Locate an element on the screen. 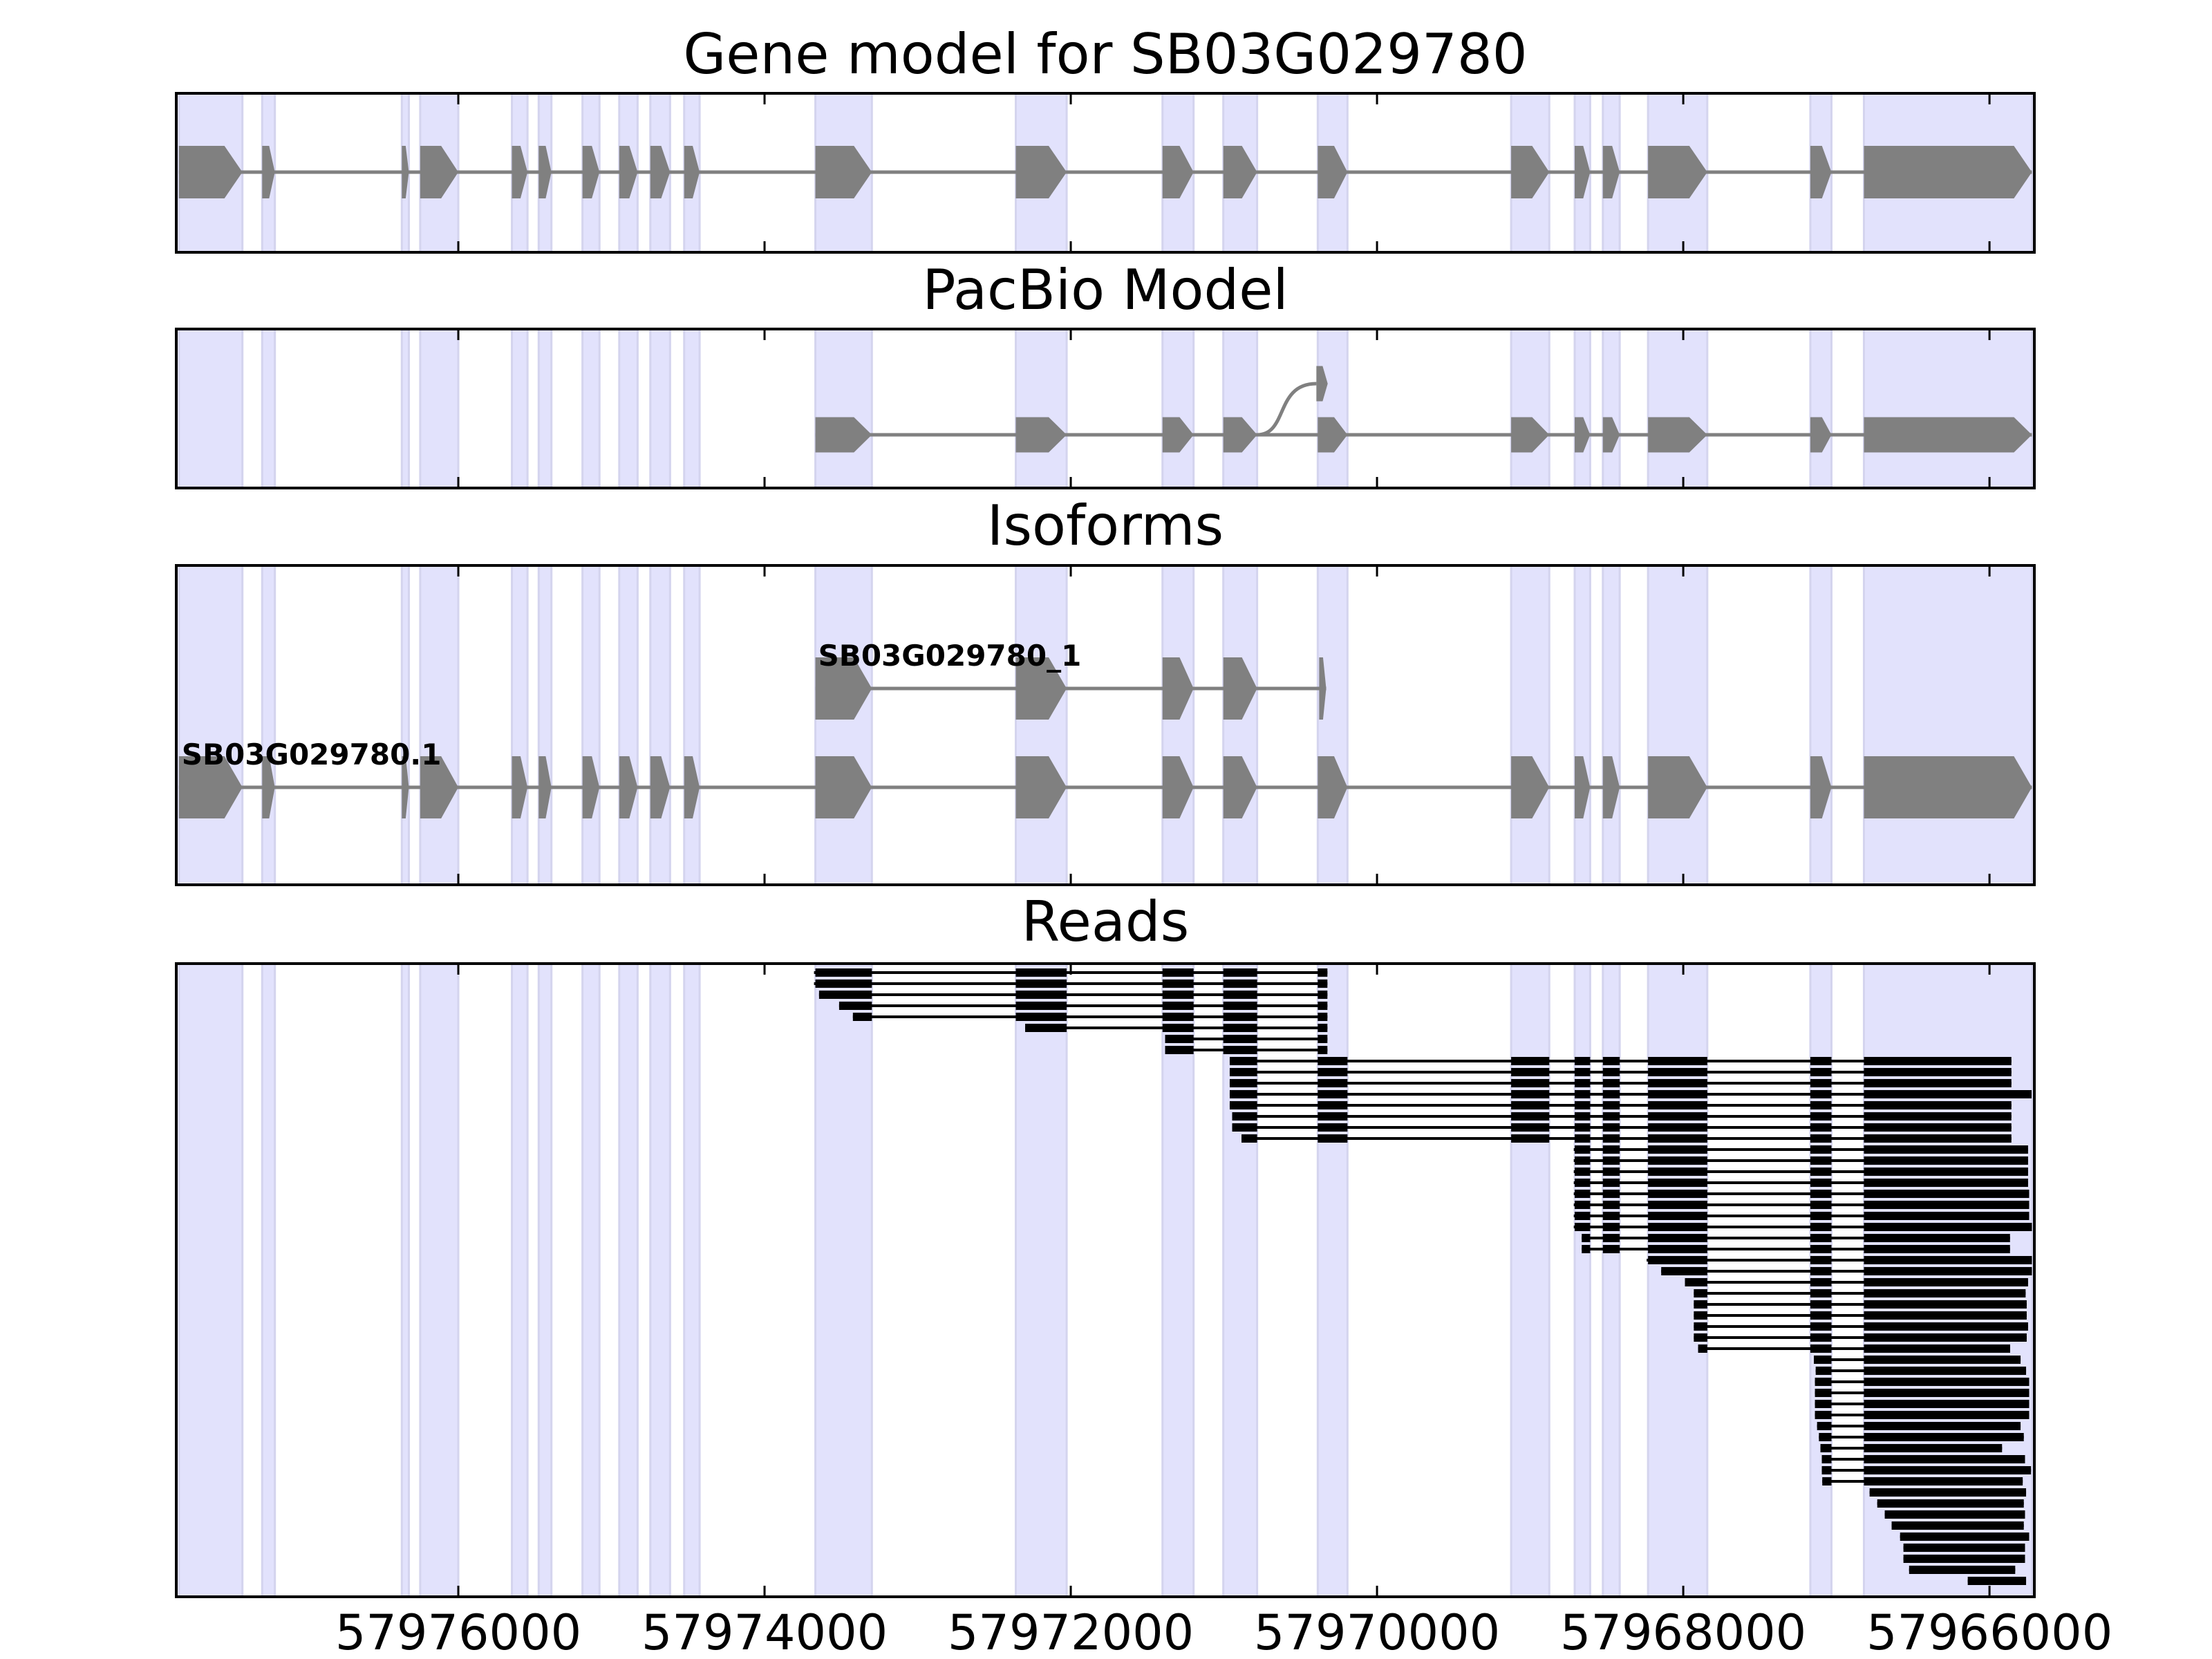 Image resolution: width=2212 pixels, height=1659 pixels. isoforms-title: Isoforms is located at coordinates (1105, 526).